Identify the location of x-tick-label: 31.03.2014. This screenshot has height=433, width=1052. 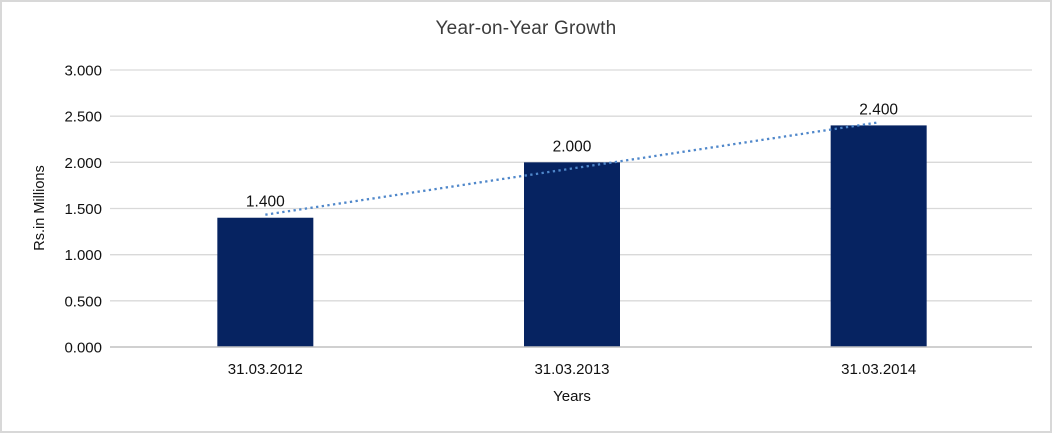
(878, 369).